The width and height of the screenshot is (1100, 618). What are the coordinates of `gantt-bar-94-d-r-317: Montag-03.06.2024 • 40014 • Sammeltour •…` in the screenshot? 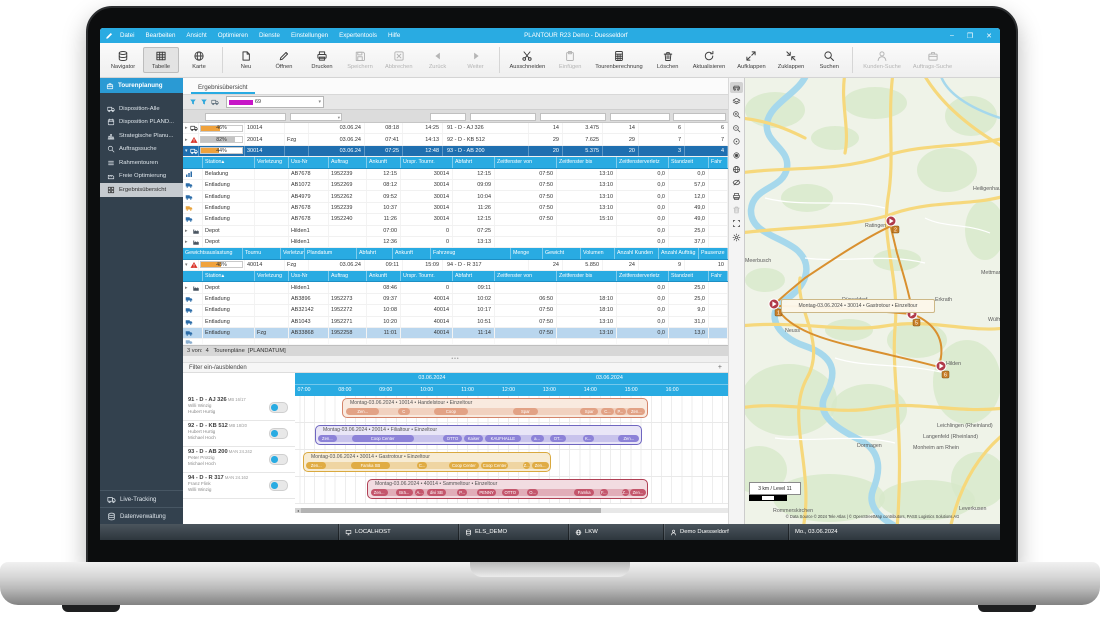 It's located at (507, 489).